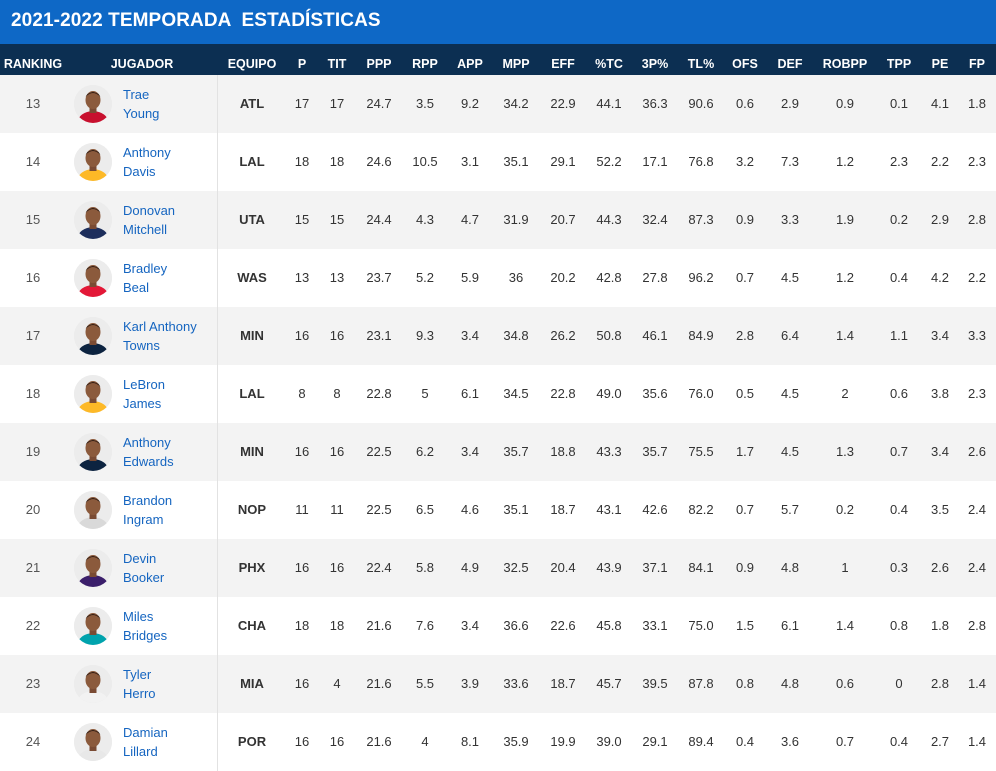  Describe the element at coordinates (701, 64) in the screenshot. I see `header-tl-pct: TL%` at that location.